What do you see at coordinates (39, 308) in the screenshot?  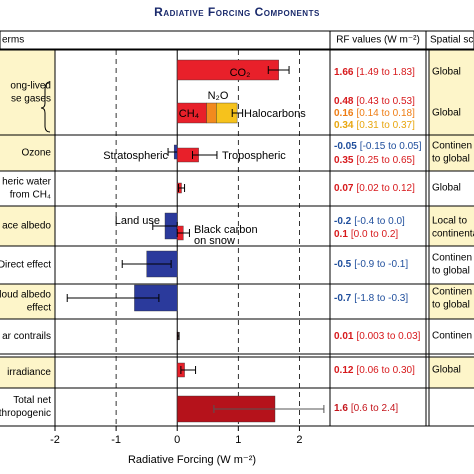 I see `term-label: effect` at bounding box center [39, 308].